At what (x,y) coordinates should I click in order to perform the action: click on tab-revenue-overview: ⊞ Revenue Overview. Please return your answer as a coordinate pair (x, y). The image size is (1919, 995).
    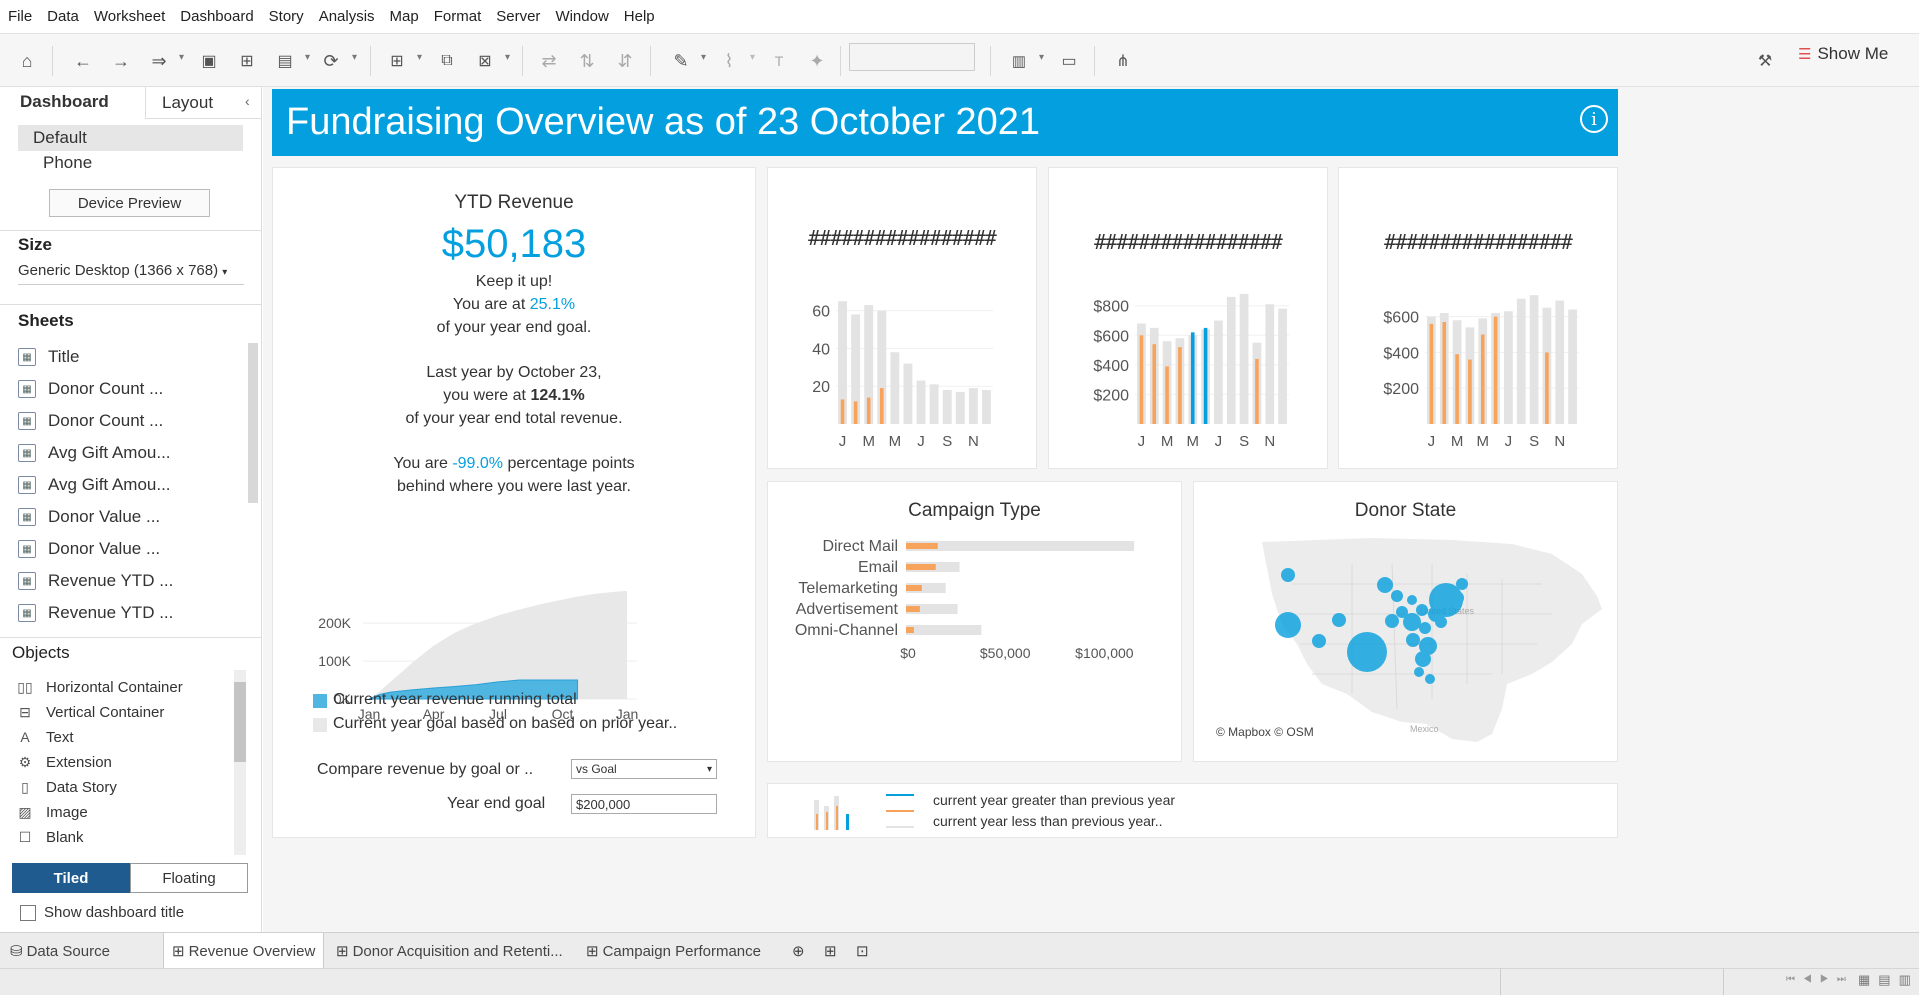
    Looking at the image, I should click on (244, 951).